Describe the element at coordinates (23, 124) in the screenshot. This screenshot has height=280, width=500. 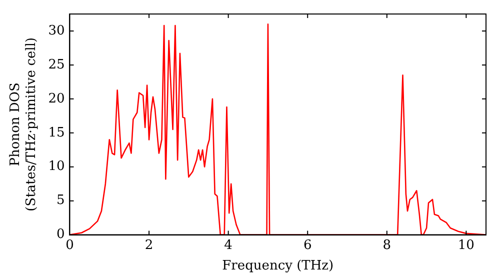
I see `y-axis-title: Phonon DOS (States/THz·primitive cell)` at that location.